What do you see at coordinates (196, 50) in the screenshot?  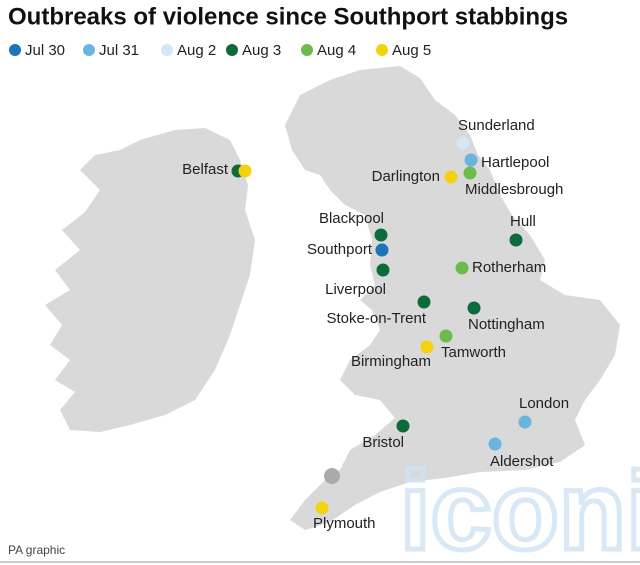 I see `legend-label: Aug 2` at bounding box center [196, 50].